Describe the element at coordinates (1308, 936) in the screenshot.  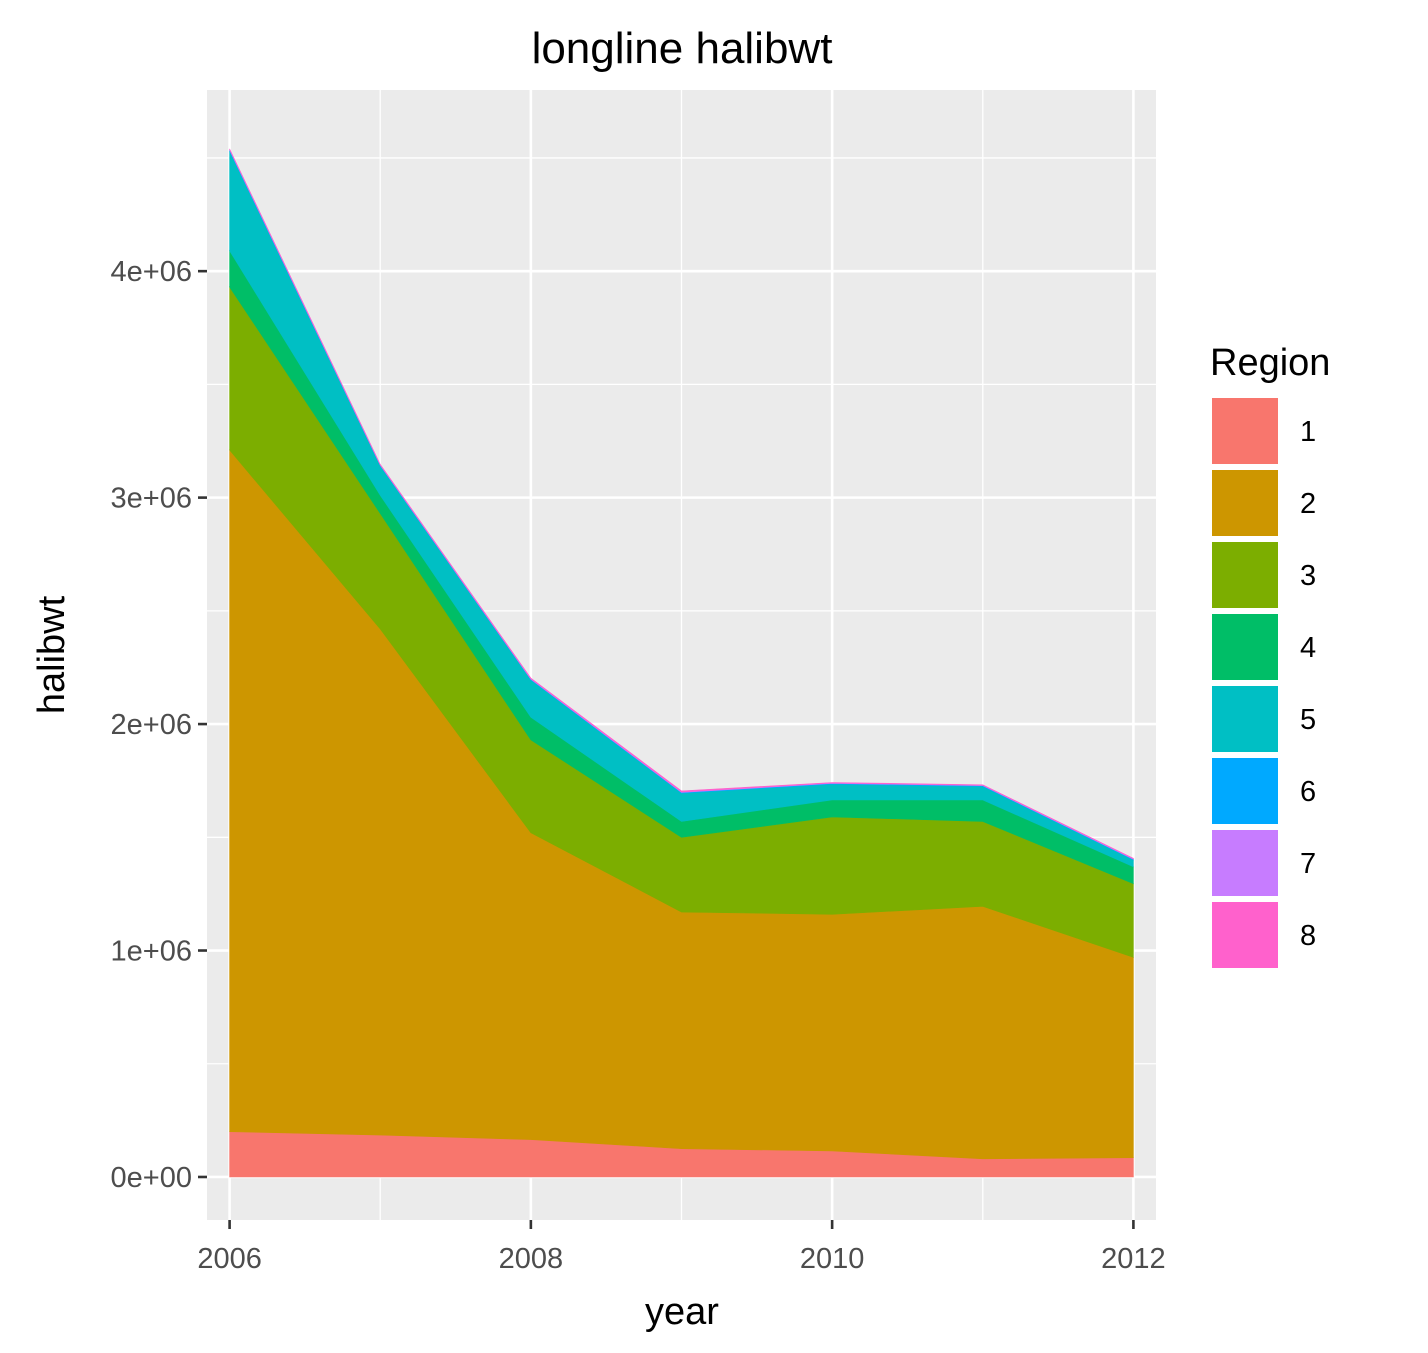
I see `legend-label-8: 8` at that location.